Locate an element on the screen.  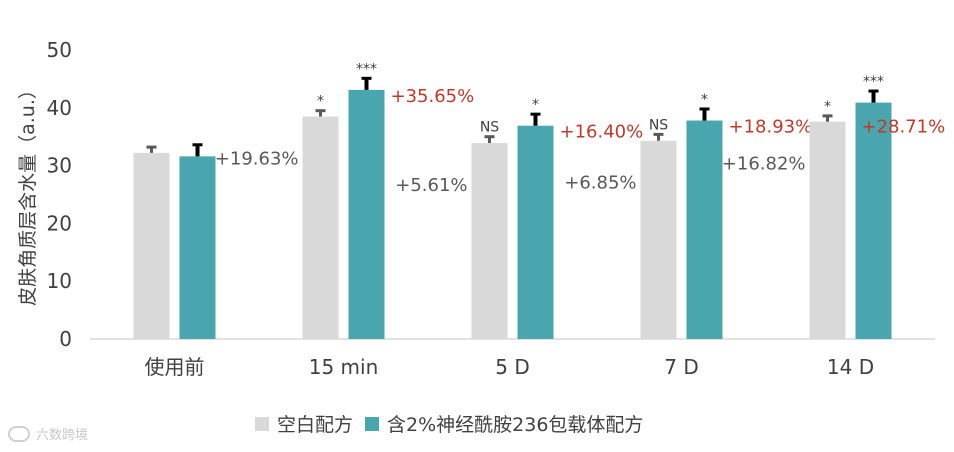
legend-item-ceramide: 含2%神经酰胺236包载体配方 is located at coordinates (504, 423).